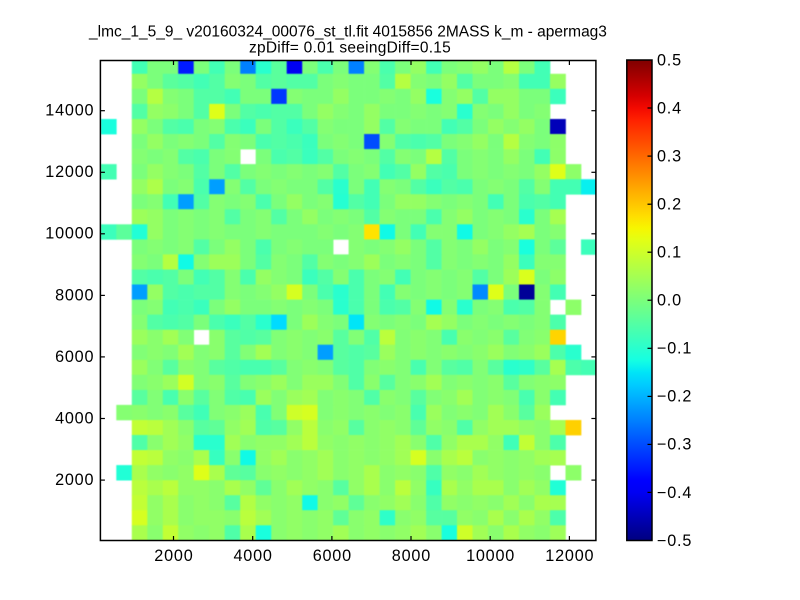 The height and width of the screenshot is (600, 800). Describe the element at coordinates (669, 108) in the screenshot. I see `svg-text: 0.4` at that location.